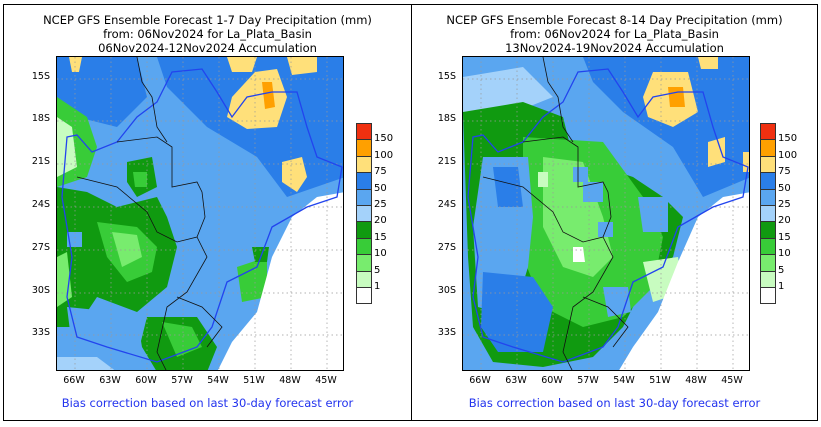 The height and width of the screenshot is (427, 821). Describe the element at coordinates (207, 48) in the screenshot. I see `panel-period: 06Nov2024-12Nov2024 Accumulation` at that location.